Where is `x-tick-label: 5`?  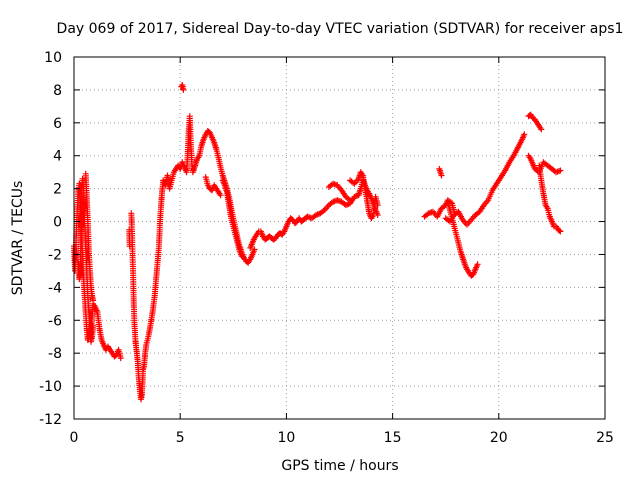 x-tick-label: 5 is located at coordinates (180, 438).